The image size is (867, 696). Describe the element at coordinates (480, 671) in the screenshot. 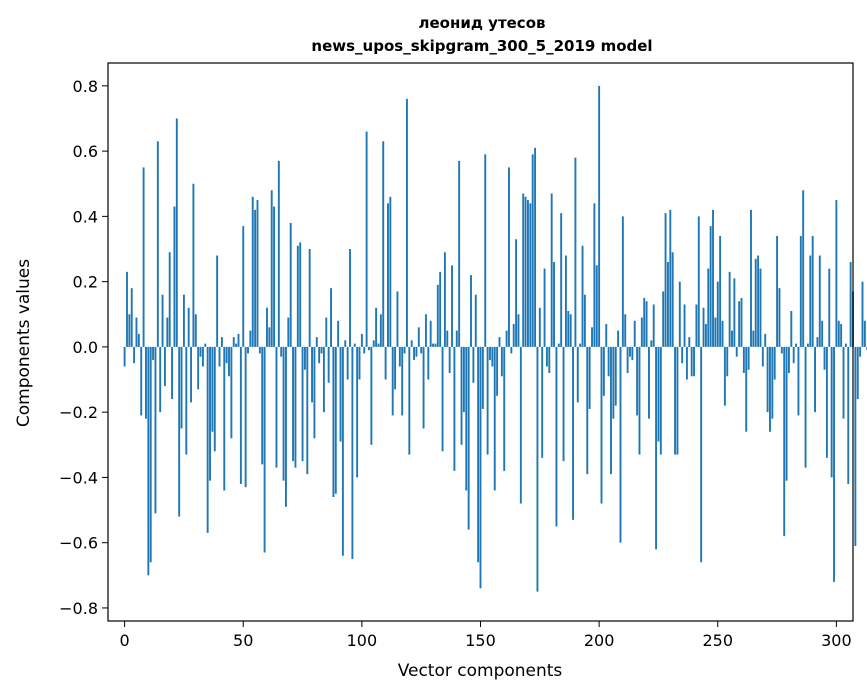

I see `x-axis-label: Vector components` at that location.